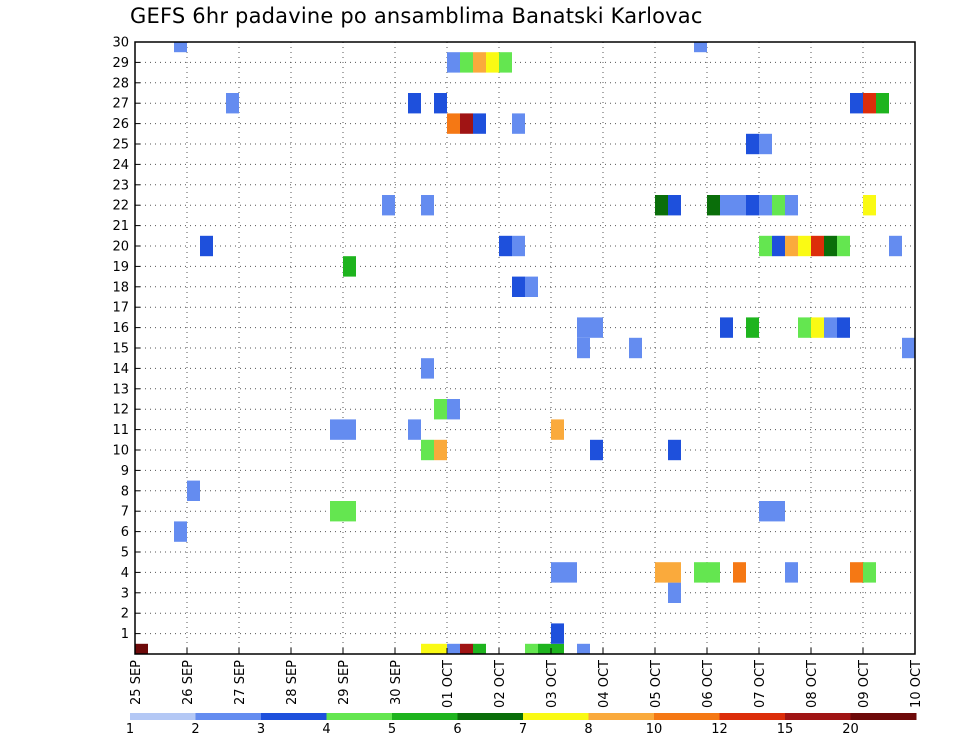 The width and height of the screenshot is (960, 742). Describe the element at coordinates (457, 729) in the screenshot. I see `colorbar-label: 6` at that location.